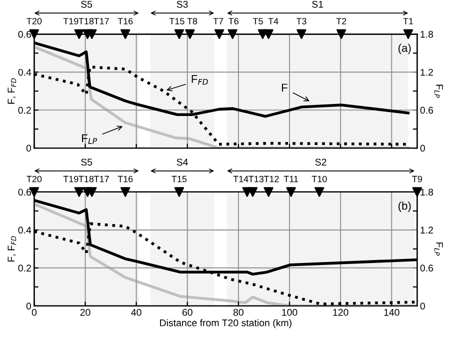  What do you see at coordinates (285, 88) in the screenshot?
I see `annotation: F` at bounding box center [285, 88].